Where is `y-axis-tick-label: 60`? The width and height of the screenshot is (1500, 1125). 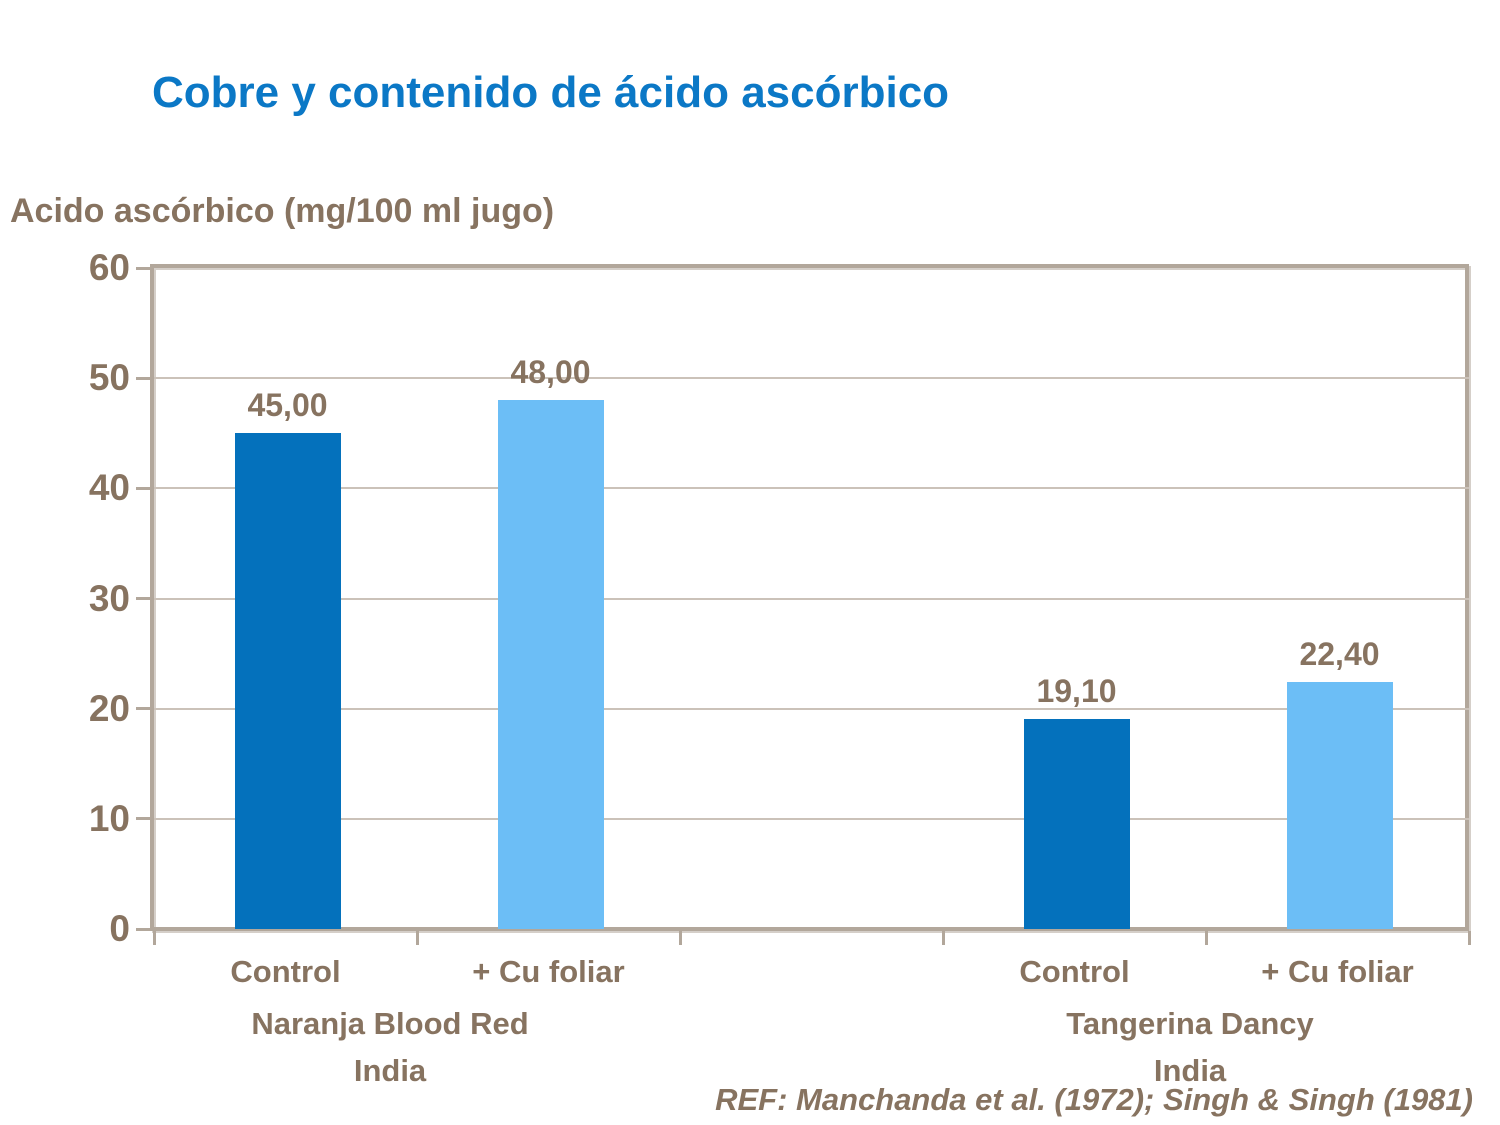
y-axis-tick-label: 60 is located at coordinates (109, 267).